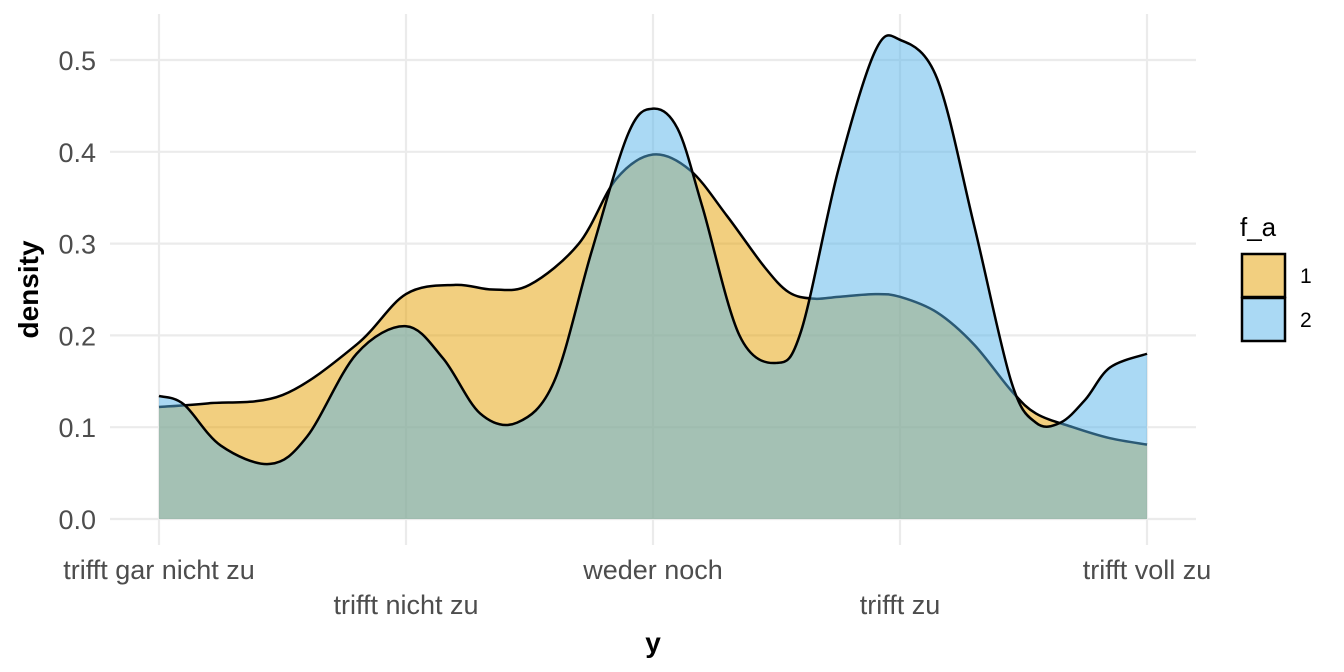 The image size is (1344, 672). I want to click on y-tick-label: 0.4, so click(77, 153).